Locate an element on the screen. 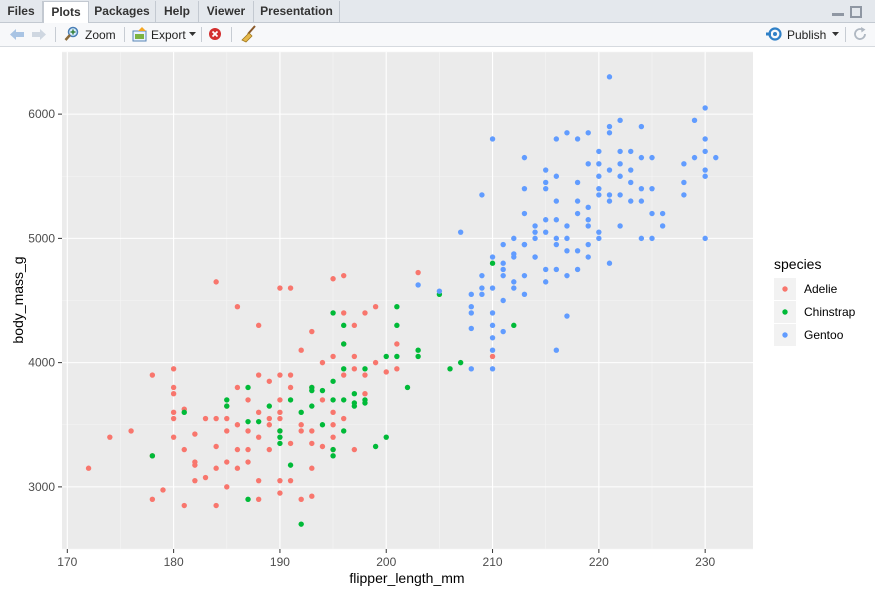 This screenshot has width=875, height=598. tab-presentation: Presentation is located at coordinates (297, 11).